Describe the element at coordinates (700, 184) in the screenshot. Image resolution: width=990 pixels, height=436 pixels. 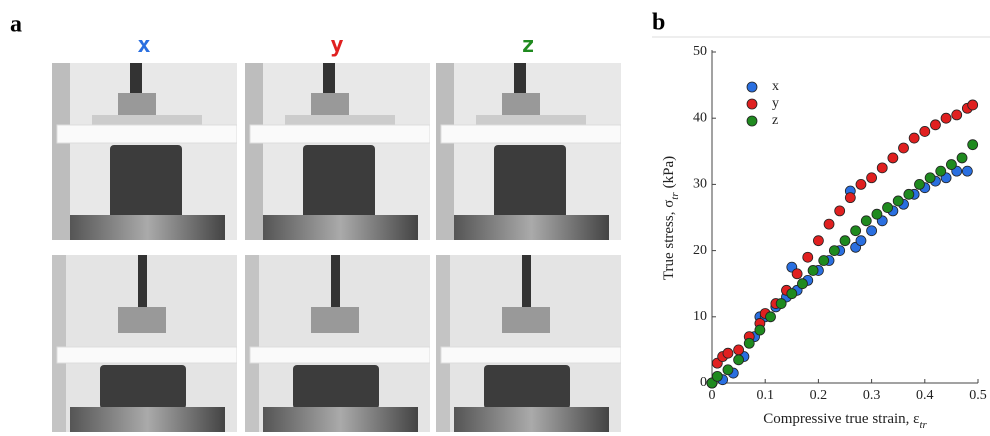
I see `y-tick-label: 30` at that location.